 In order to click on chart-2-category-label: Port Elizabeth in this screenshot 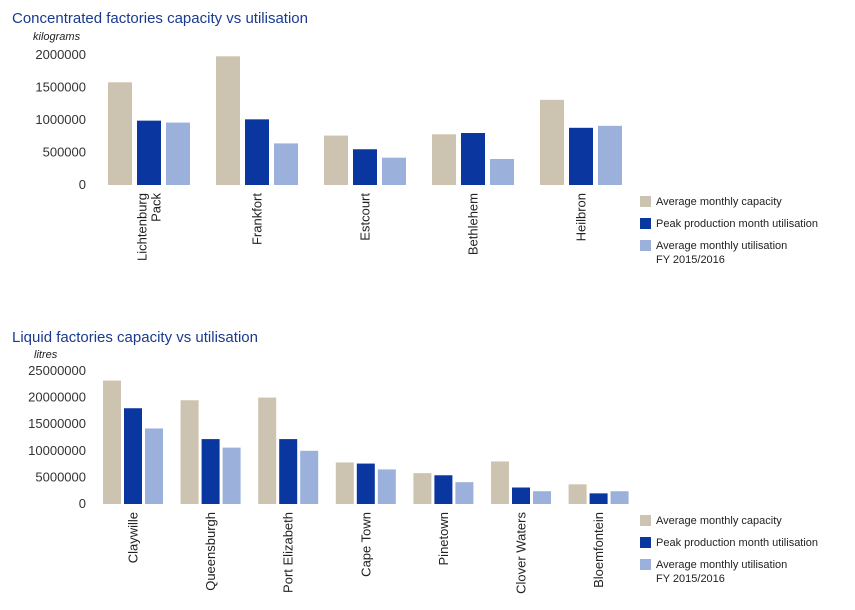, I will do `click(288, 552)`.